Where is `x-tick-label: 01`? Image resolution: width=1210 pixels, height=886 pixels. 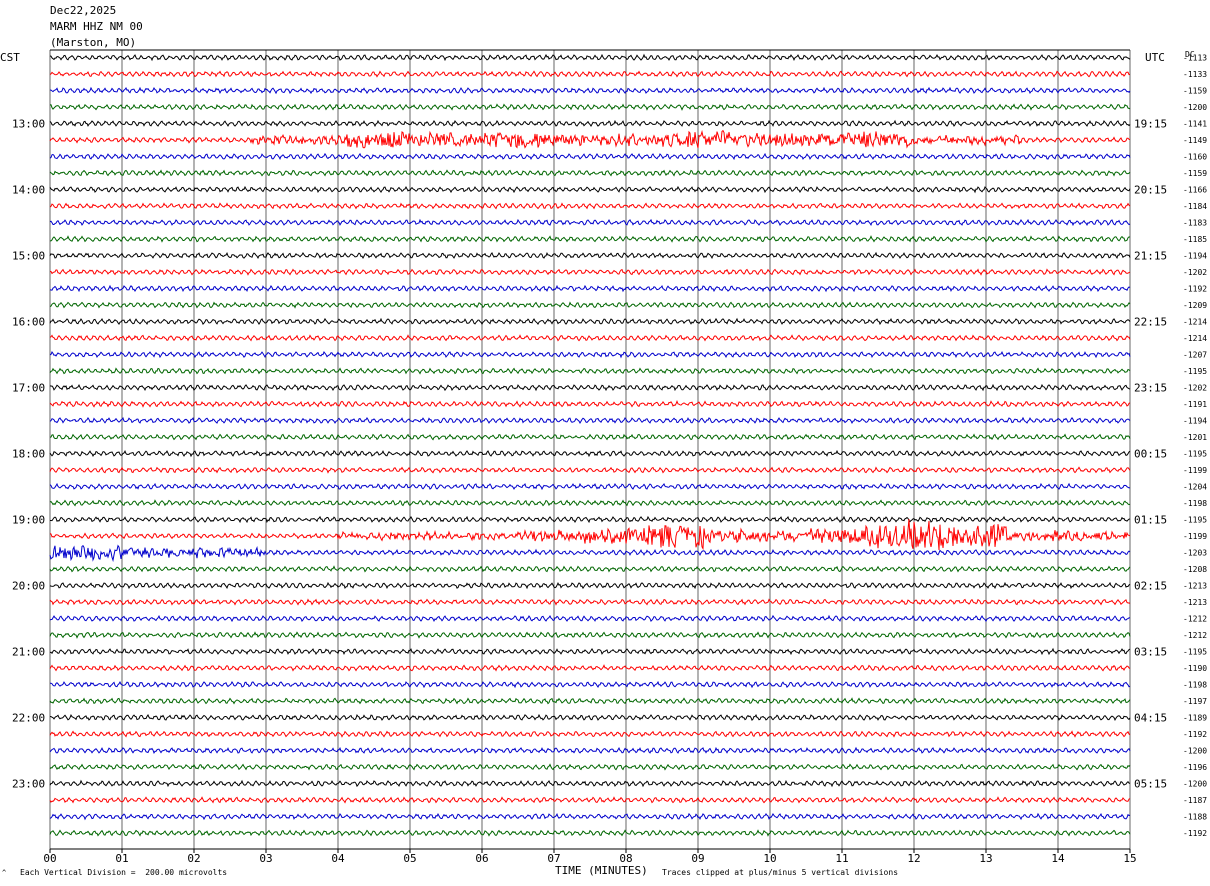
x-tick-label: 01 is located at coordinates (121, 858).